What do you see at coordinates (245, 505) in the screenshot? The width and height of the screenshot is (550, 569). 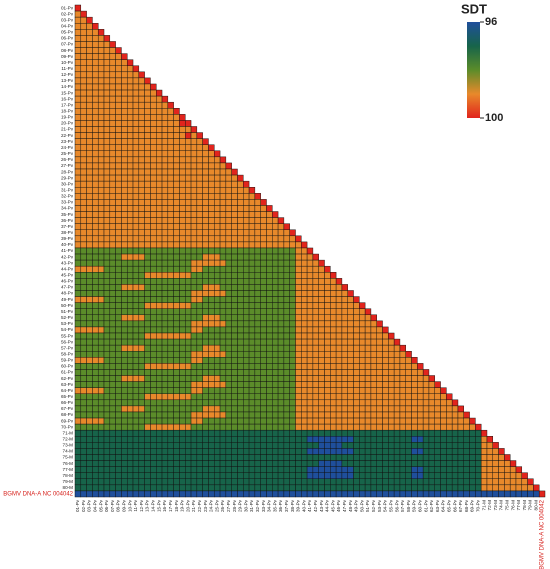 I see `column-label: 30-Pv` at bounding box center [245, 505].